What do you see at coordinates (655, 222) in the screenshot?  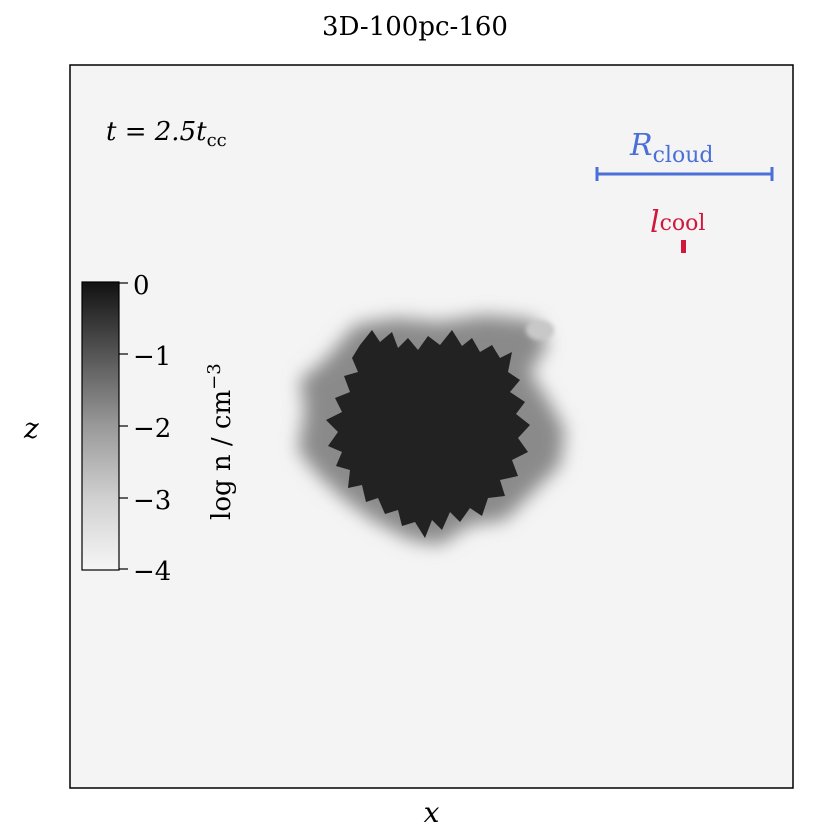 I see `l-cool-label-main: l` at bounding box center [655, 222].